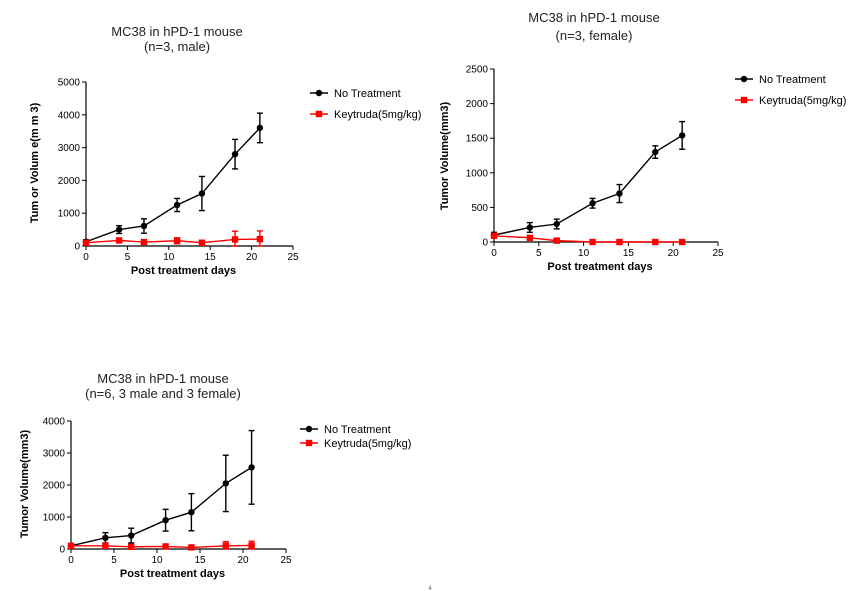 The image size is (863, 591). I want to click on chart-title: (n=3, female), so click(594, 35).